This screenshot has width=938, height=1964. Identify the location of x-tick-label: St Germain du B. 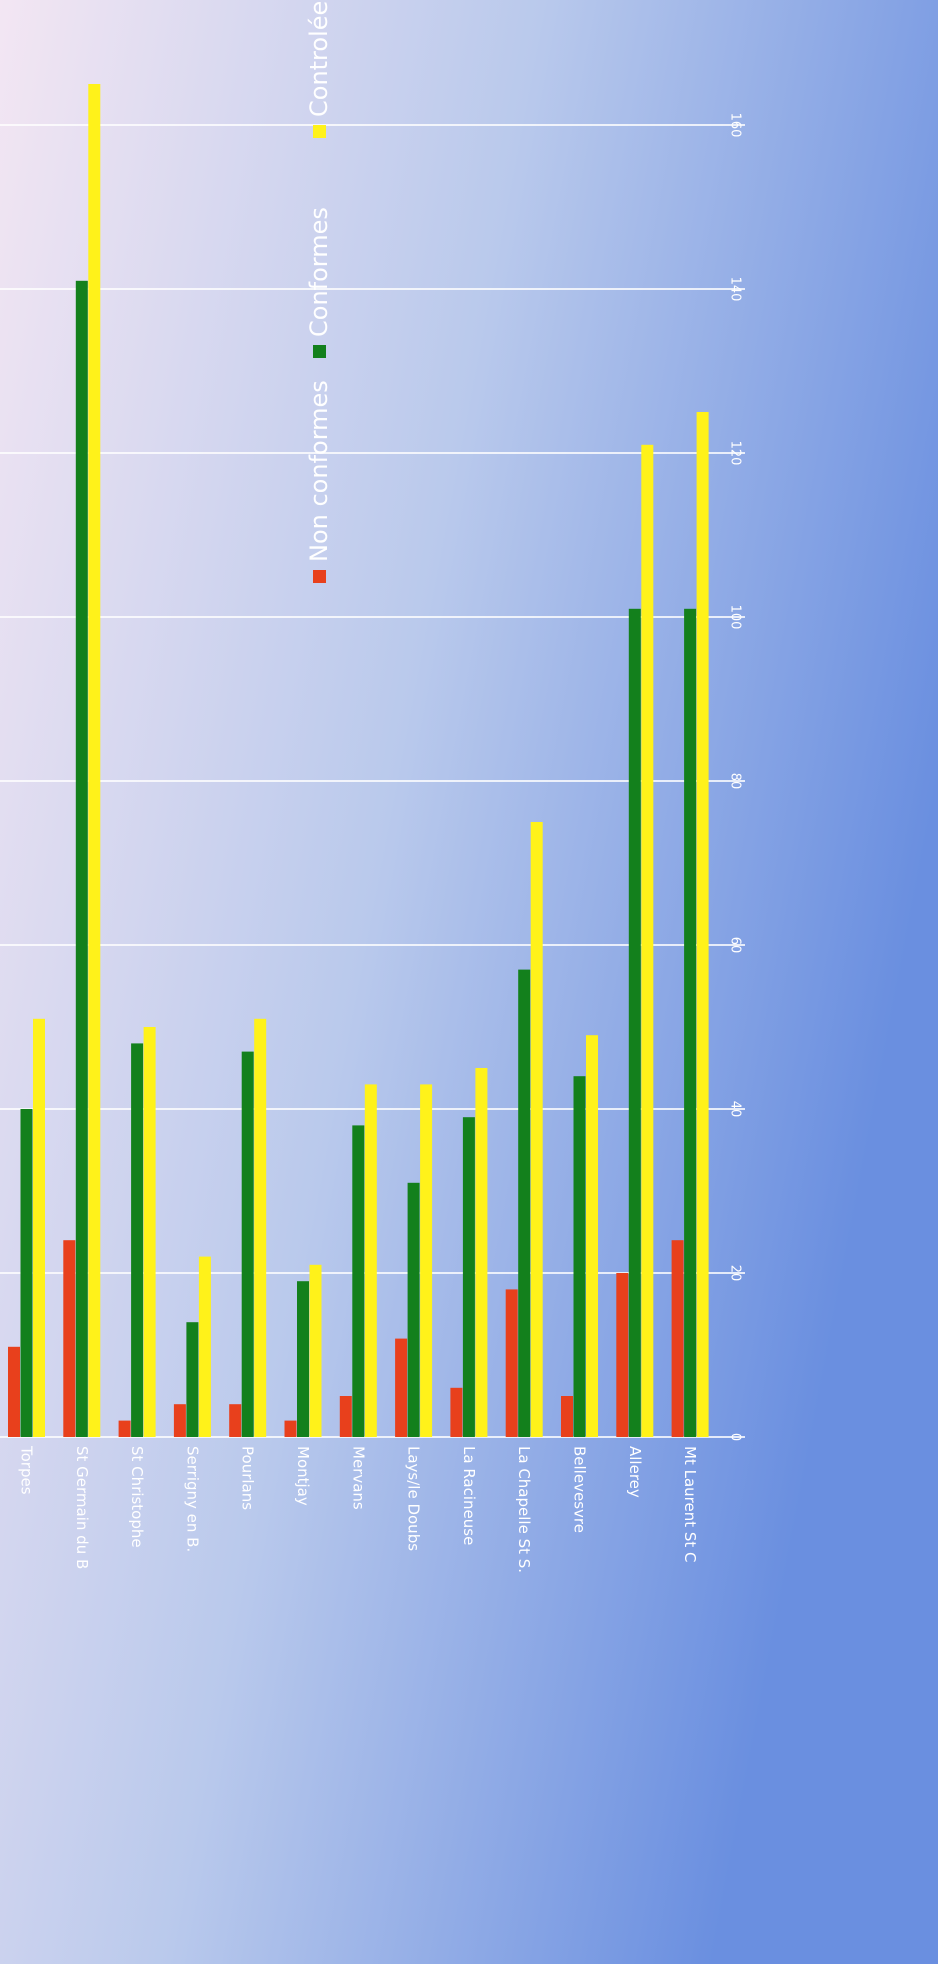
(82, 1507).